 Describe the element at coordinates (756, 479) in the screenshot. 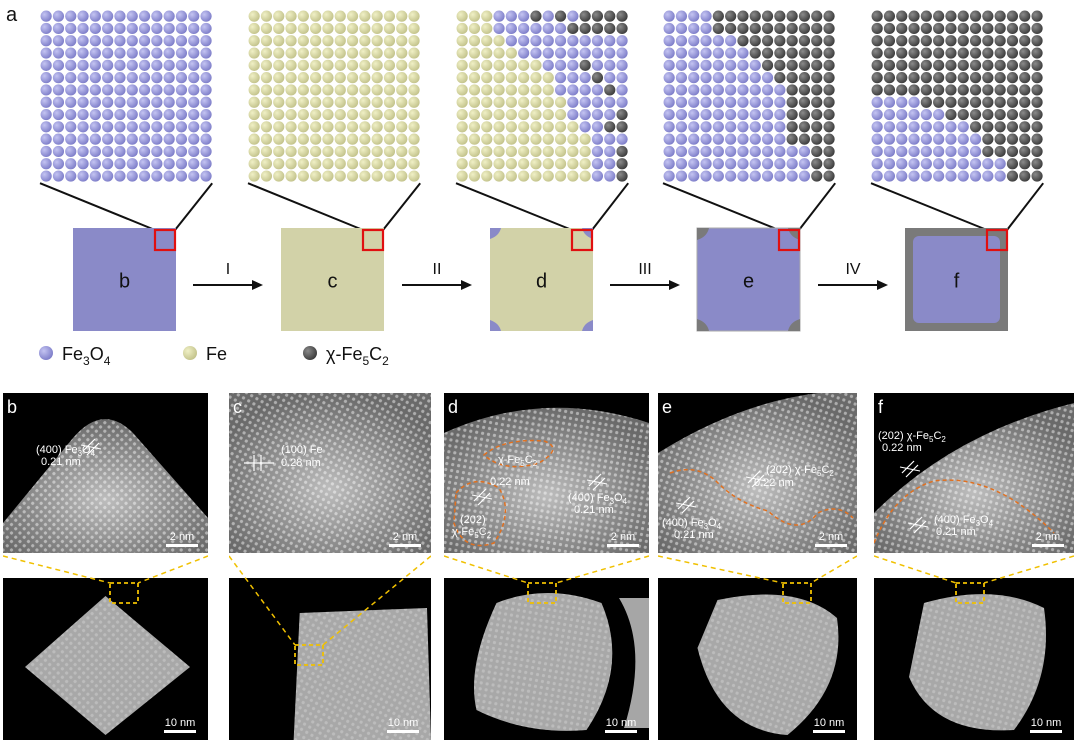

I see `lattice-spacing-marker` at that location.